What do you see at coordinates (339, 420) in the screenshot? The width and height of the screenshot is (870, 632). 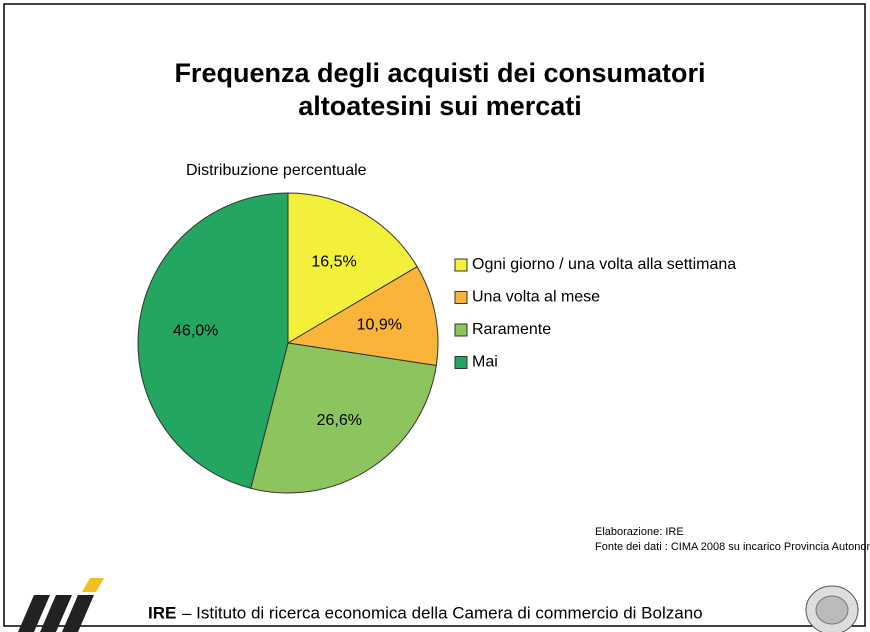 I see `data-label: 26,6%` at bounding box center [339, 420].